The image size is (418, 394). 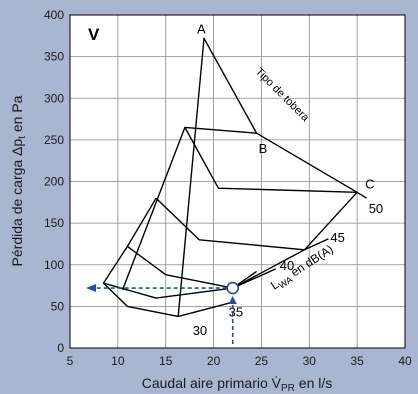 What do you see at coordinates (232, 300) in the screenshot?
I see `example-up-arrowhead` at bounding box center [232, 300].